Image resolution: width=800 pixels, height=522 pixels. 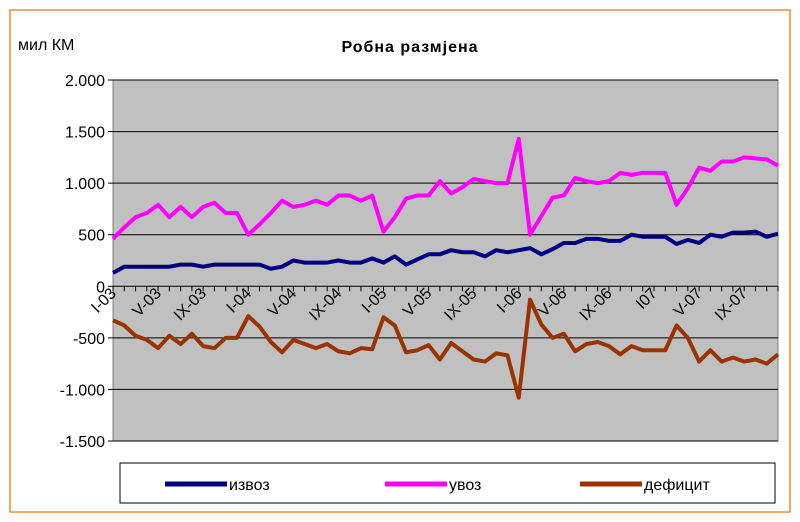 What do you see at coordinates (85, 133) in the screenshot?
I see `y-tick-label: 1.500` at bounding box center [85, 133].